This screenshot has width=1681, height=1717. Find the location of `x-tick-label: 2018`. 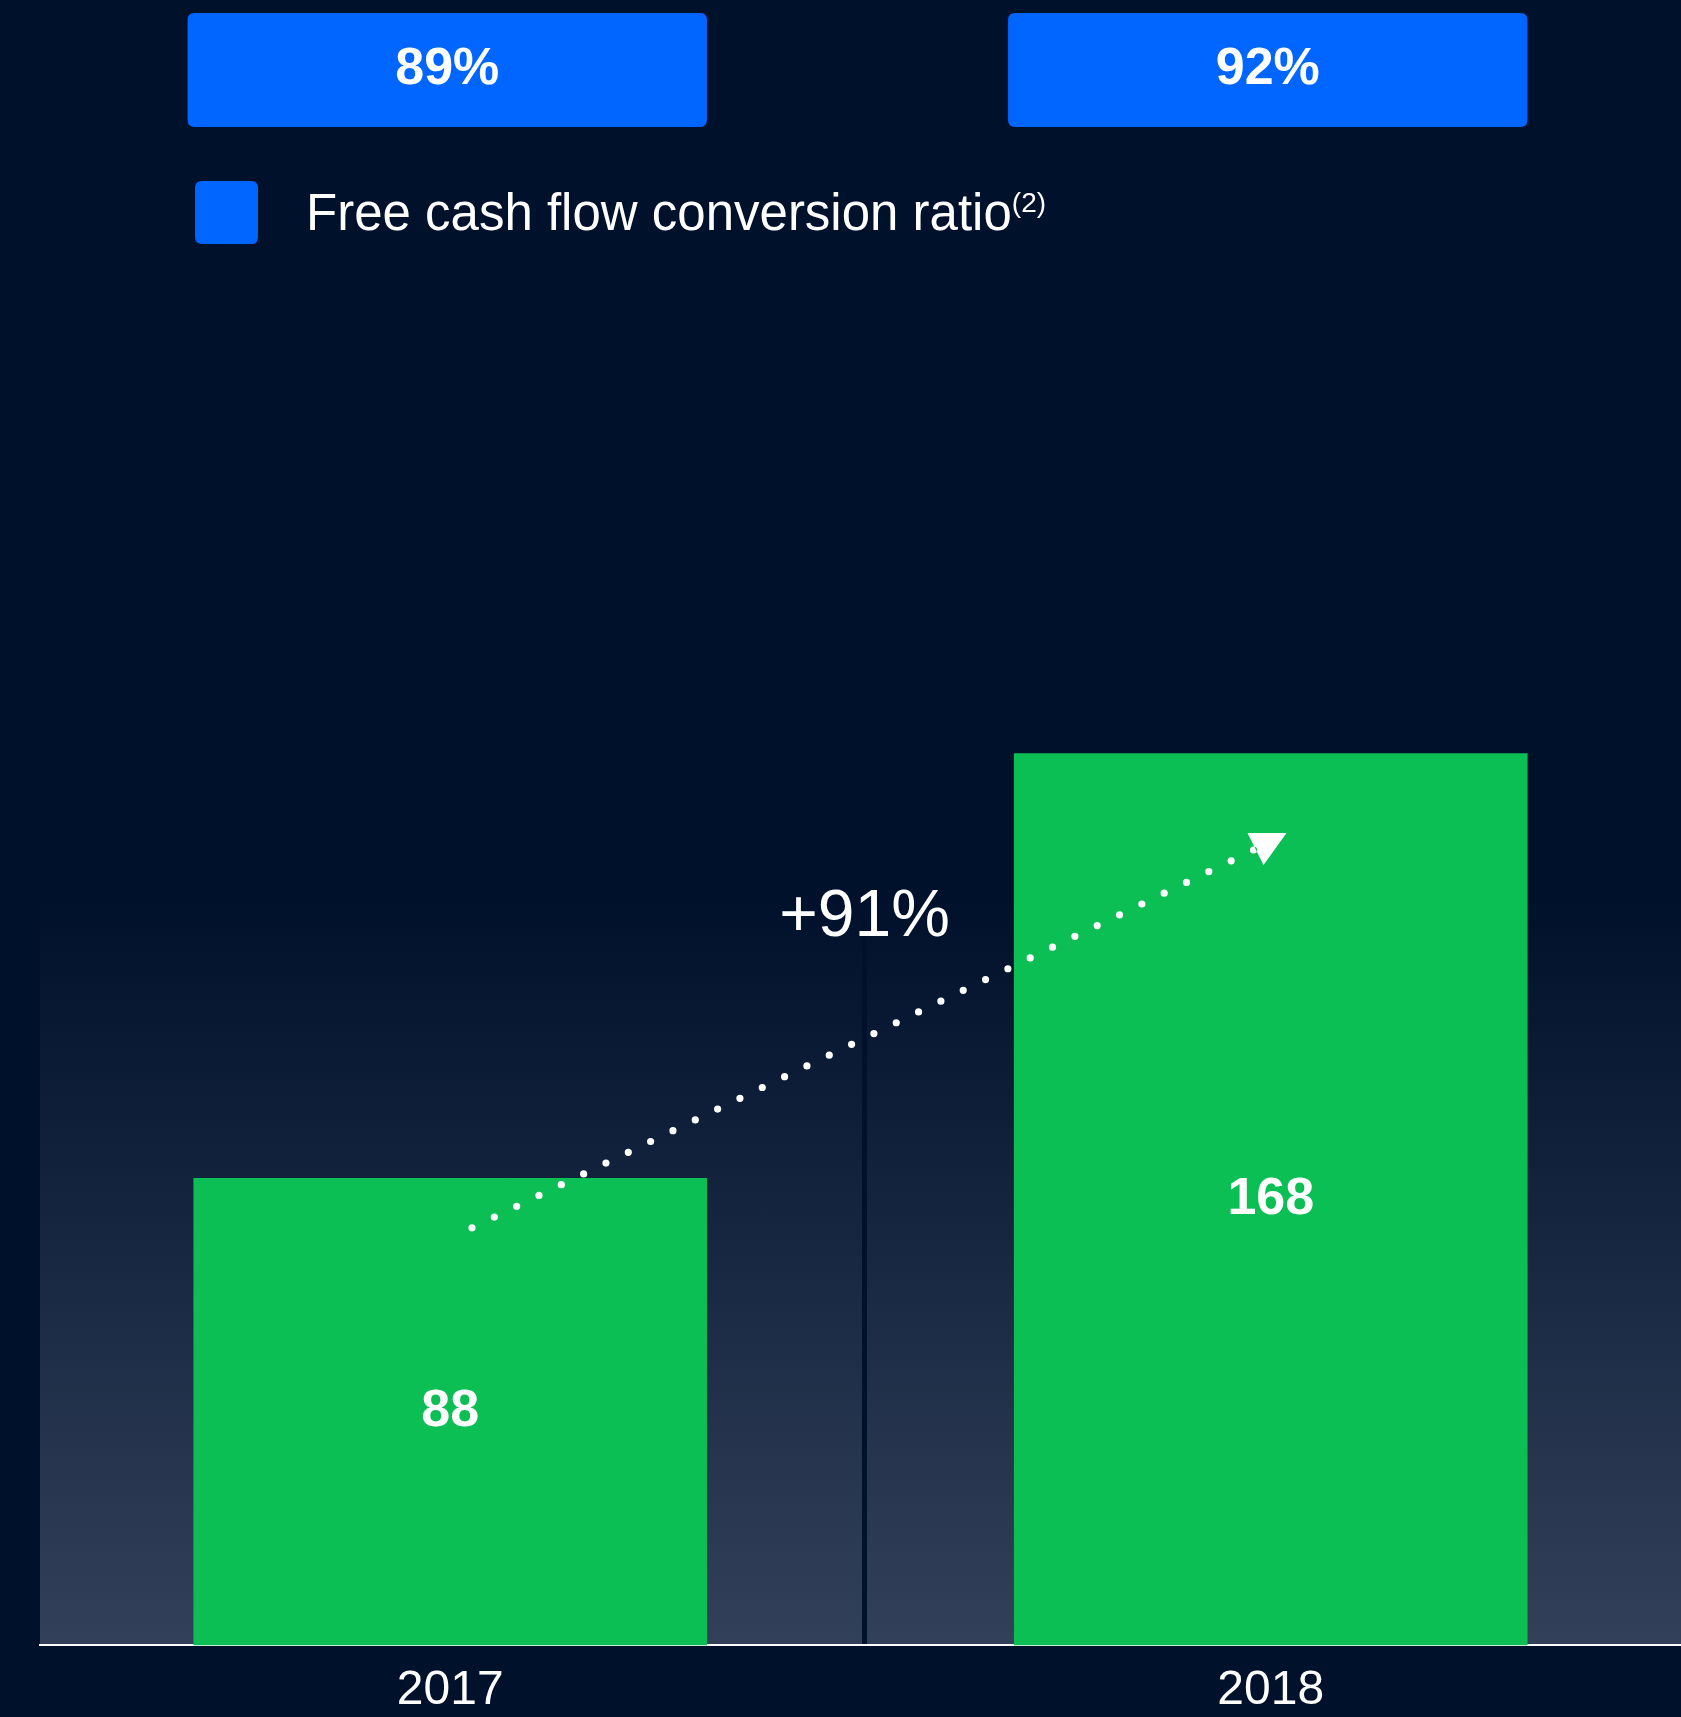

x-tick-label: 2018 is located at coordinates (1271, 1688).